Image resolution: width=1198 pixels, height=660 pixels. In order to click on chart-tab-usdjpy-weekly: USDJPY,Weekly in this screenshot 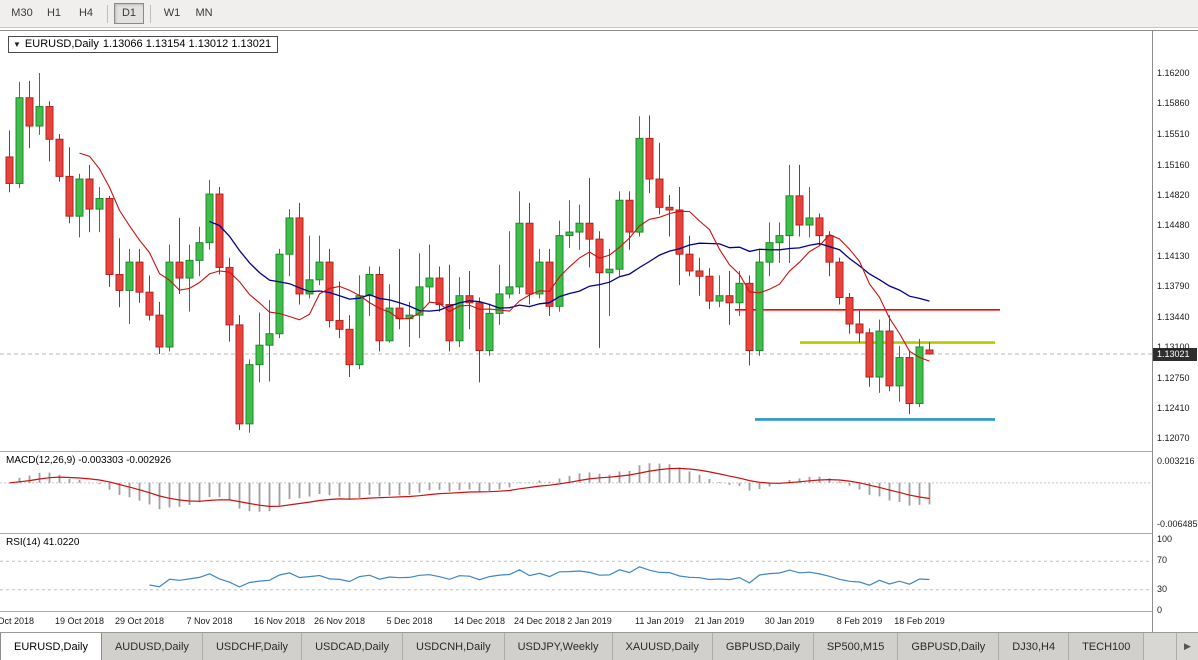, I will do `click(558, 646)`.